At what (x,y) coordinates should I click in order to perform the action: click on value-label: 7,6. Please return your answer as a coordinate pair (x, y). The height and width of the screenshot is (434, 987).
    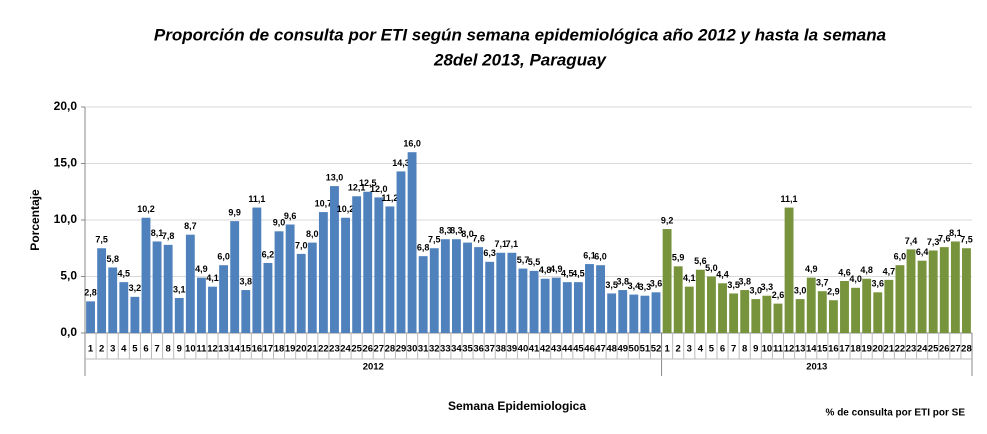
    Looking at the image, I should click on (944, 238).